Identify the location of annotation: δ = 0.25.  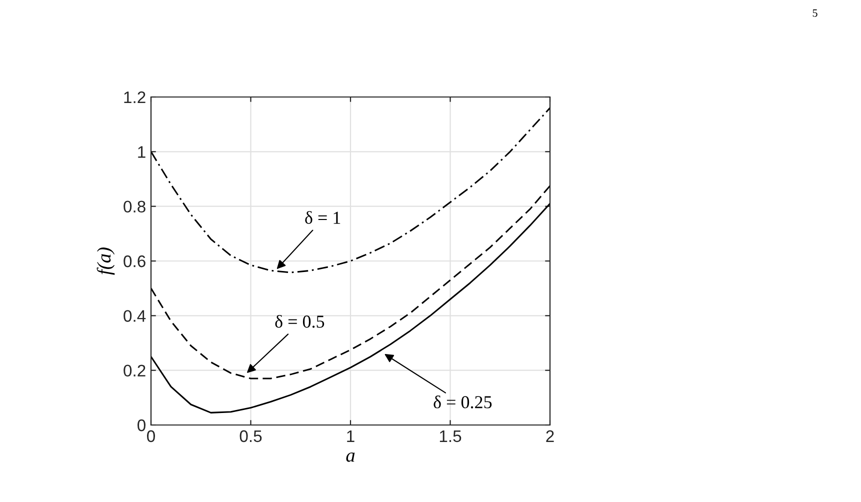
(463, 402).